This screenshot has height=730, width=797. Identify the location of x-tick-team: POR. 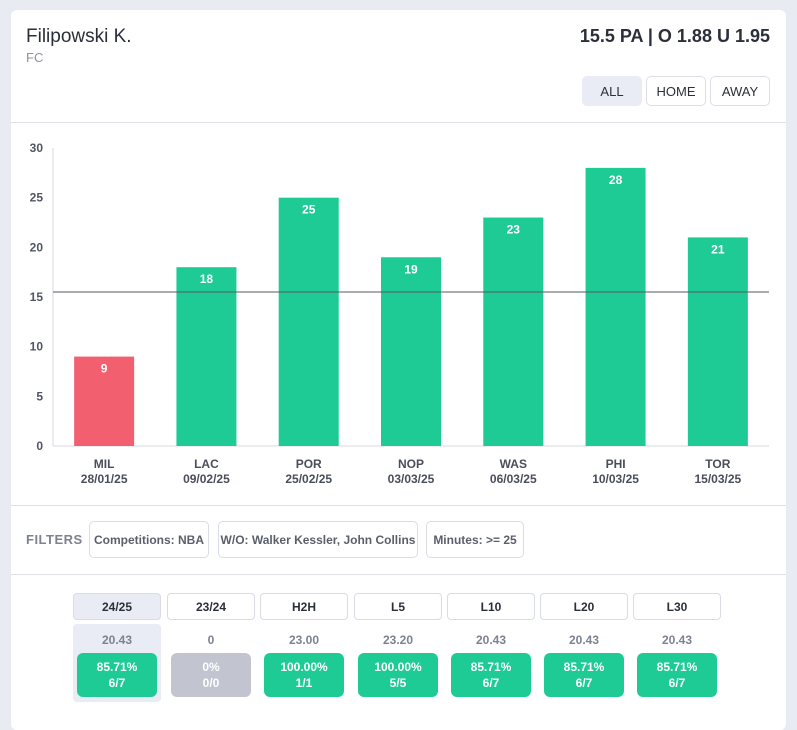
(309, 464).